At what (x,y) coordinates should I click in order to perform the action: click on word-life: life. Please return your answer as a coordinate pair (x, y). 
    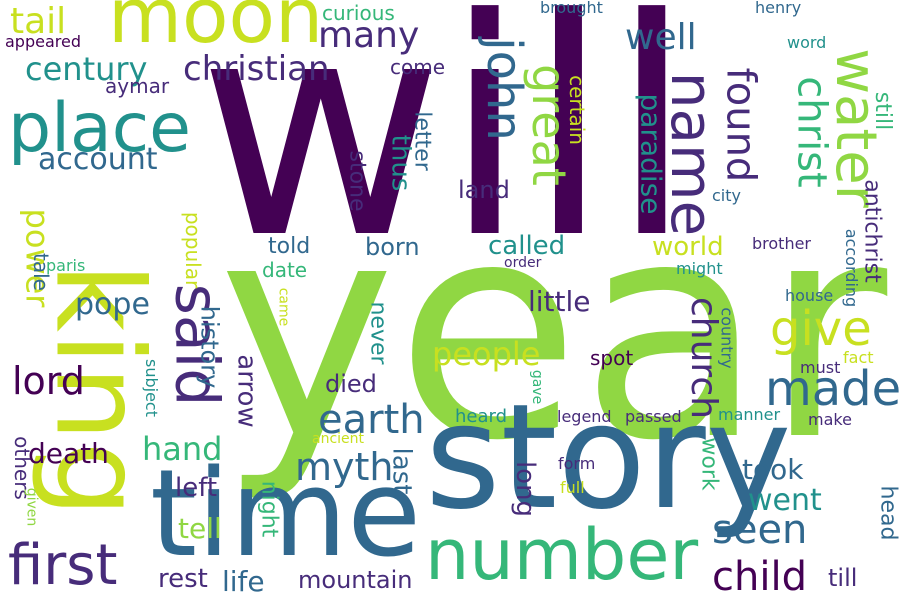
    Looking at the image, I should click on (243, 581).